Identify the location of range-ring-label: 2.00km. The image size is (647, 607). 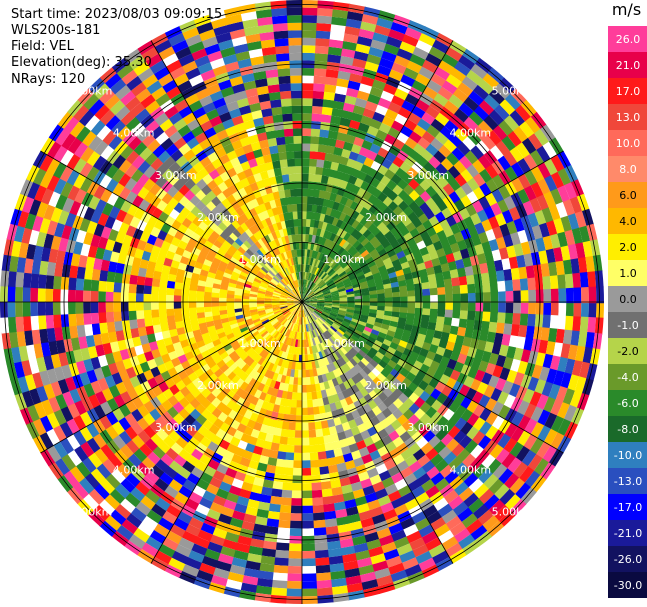
(218, 217).